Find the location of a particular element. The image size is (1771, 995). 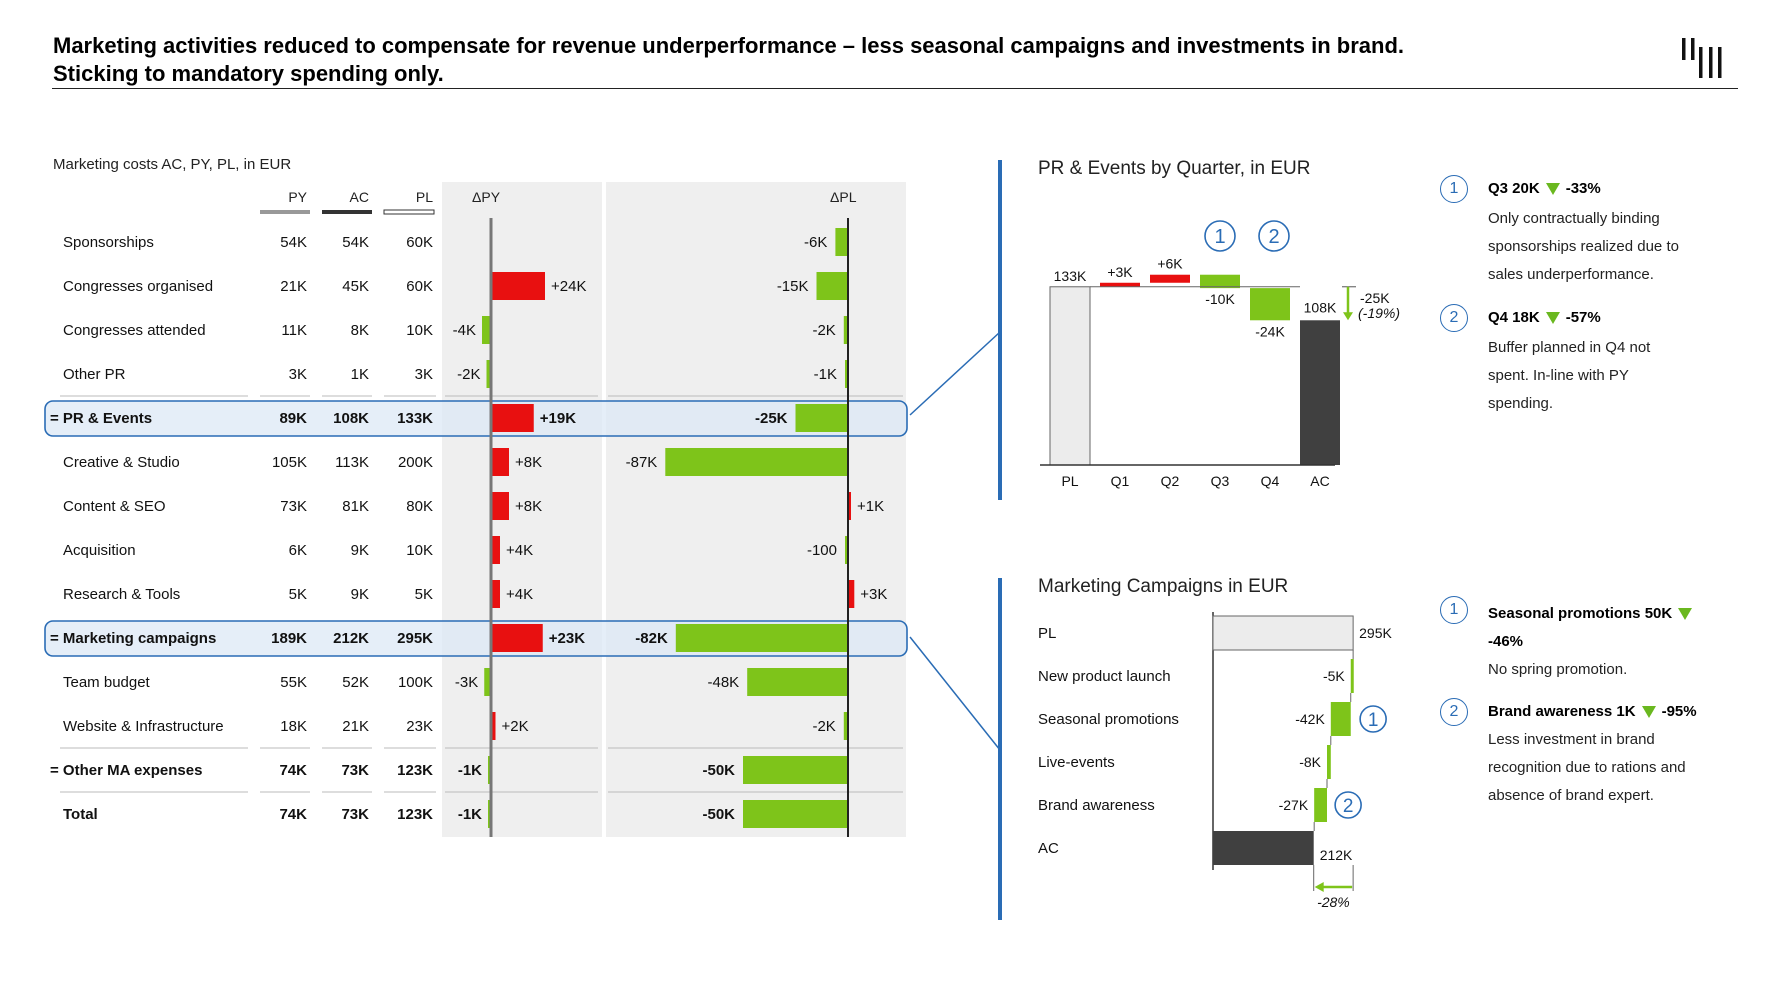

row-label: Website & Infrastructure is located at coordinates (143, 726).